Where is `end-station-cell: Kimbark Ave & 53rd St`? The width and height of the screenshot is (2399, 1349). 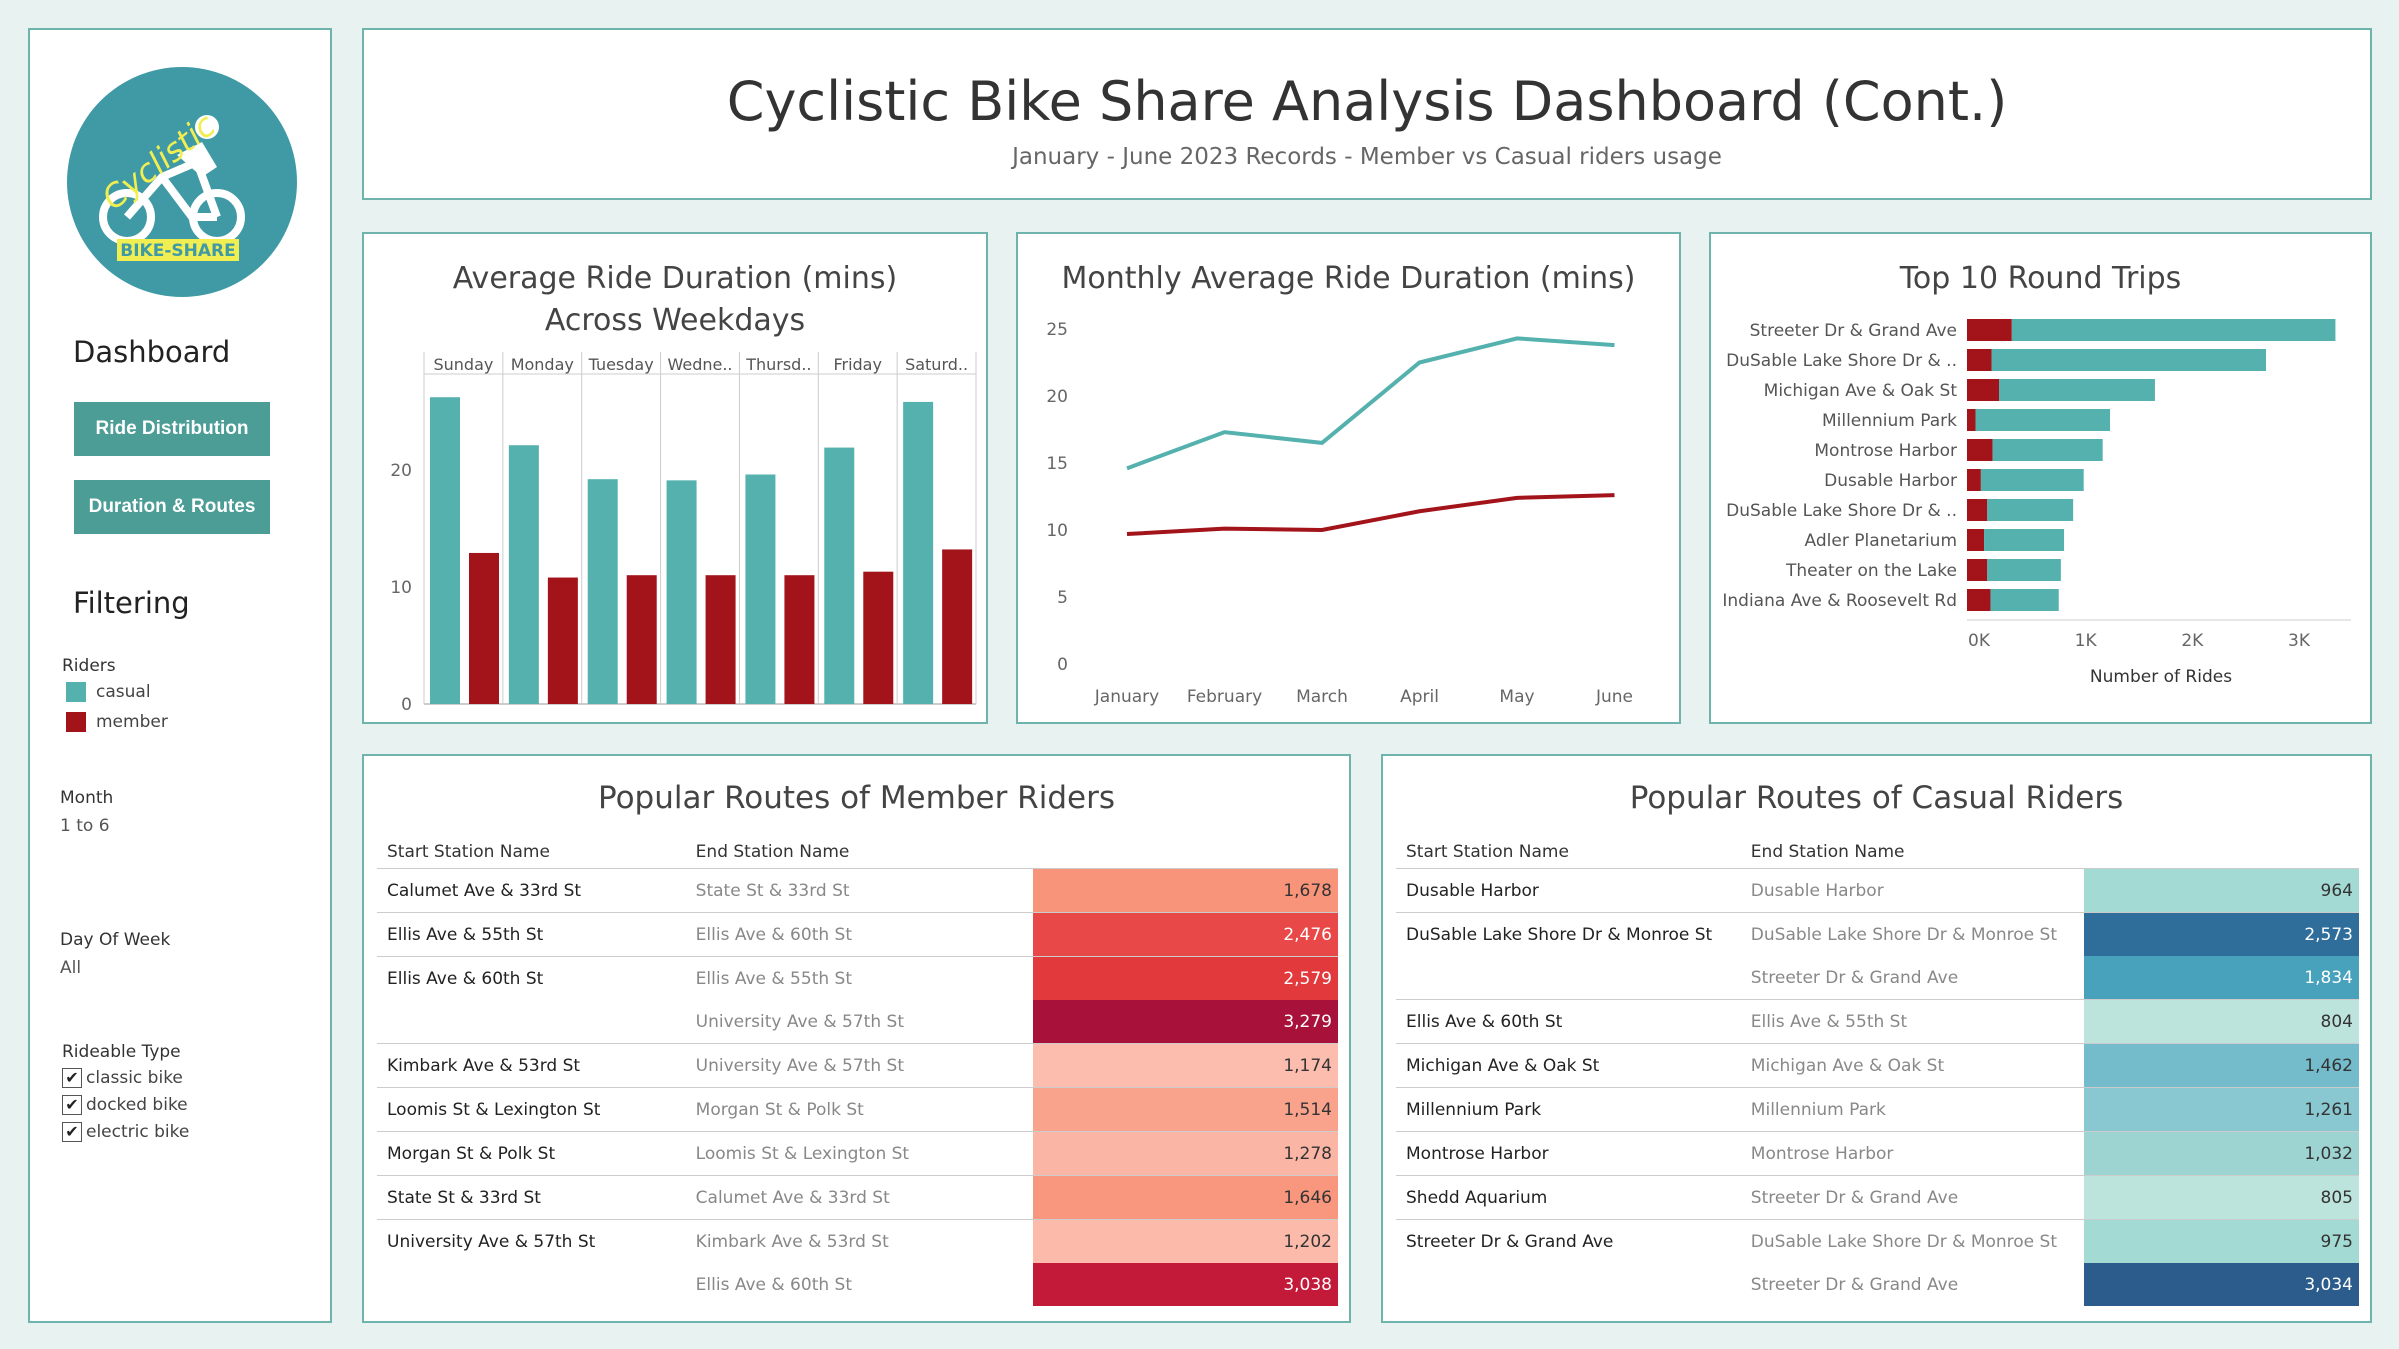 end-station-cell: Kimbark Ave & 53rd St is located at coordinates (859, 1241).